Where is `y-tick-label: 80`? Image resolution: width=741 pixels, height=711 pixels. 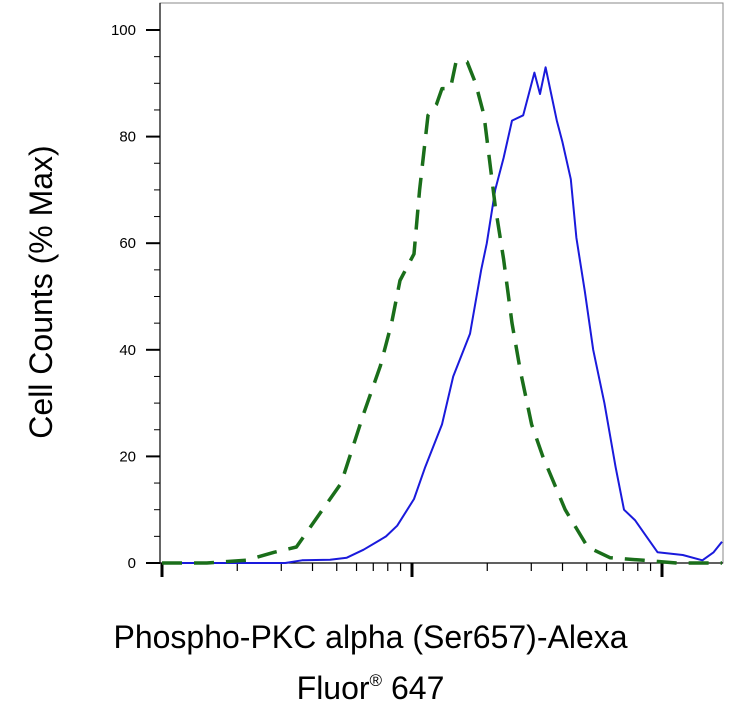
y-tick-label: 80 is located at coordinates (127, 137).